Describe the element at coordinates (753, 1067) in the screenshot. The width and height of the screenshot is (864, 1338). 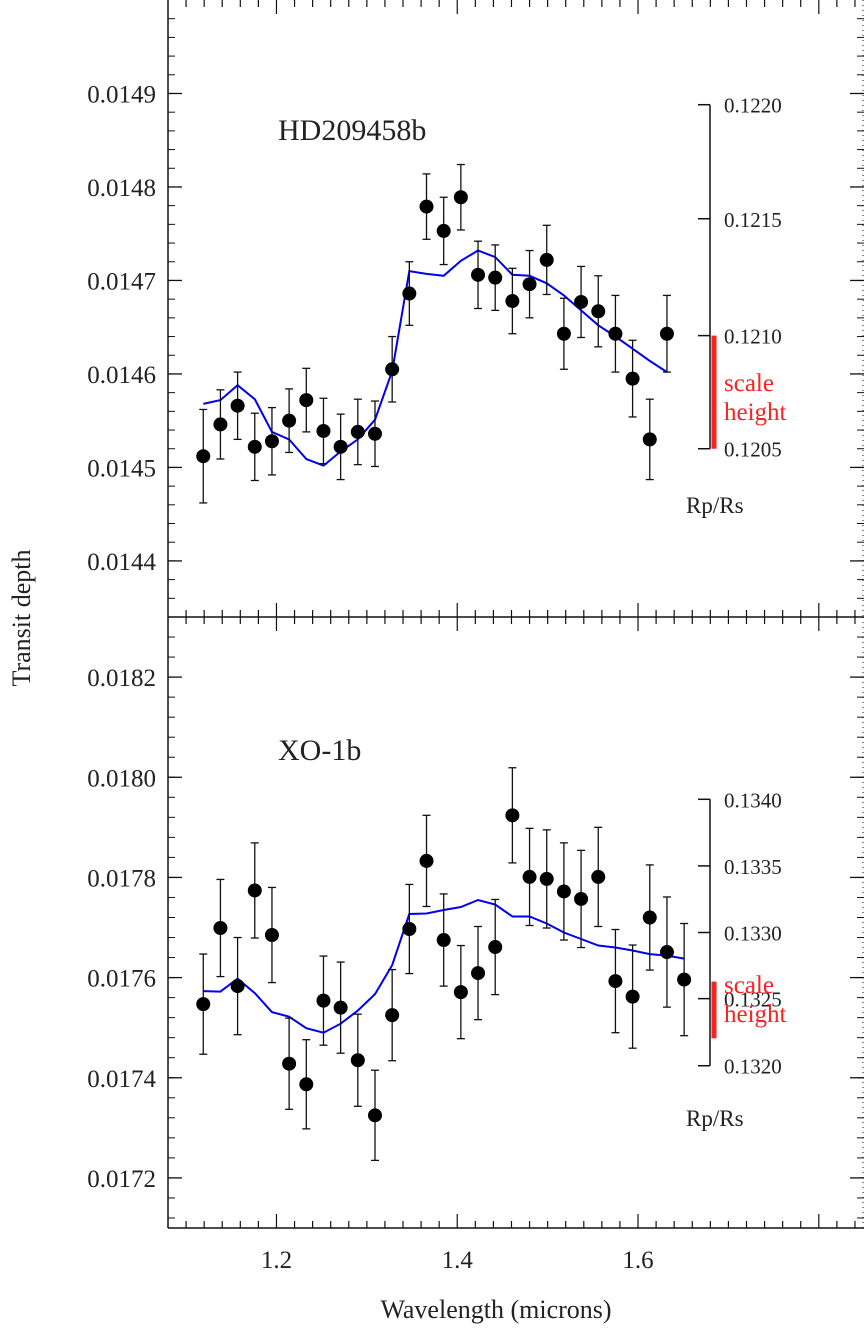
I see `rp-rs-tick-label: 0.1320` at that location.